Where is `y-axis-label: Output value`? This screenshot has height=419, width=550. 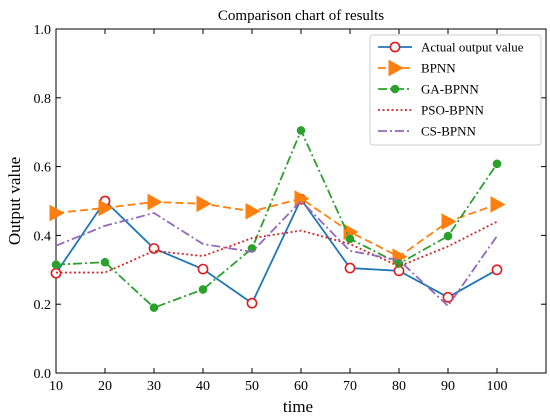 y-axis-label: Output value is located at coordinates (14, 201).